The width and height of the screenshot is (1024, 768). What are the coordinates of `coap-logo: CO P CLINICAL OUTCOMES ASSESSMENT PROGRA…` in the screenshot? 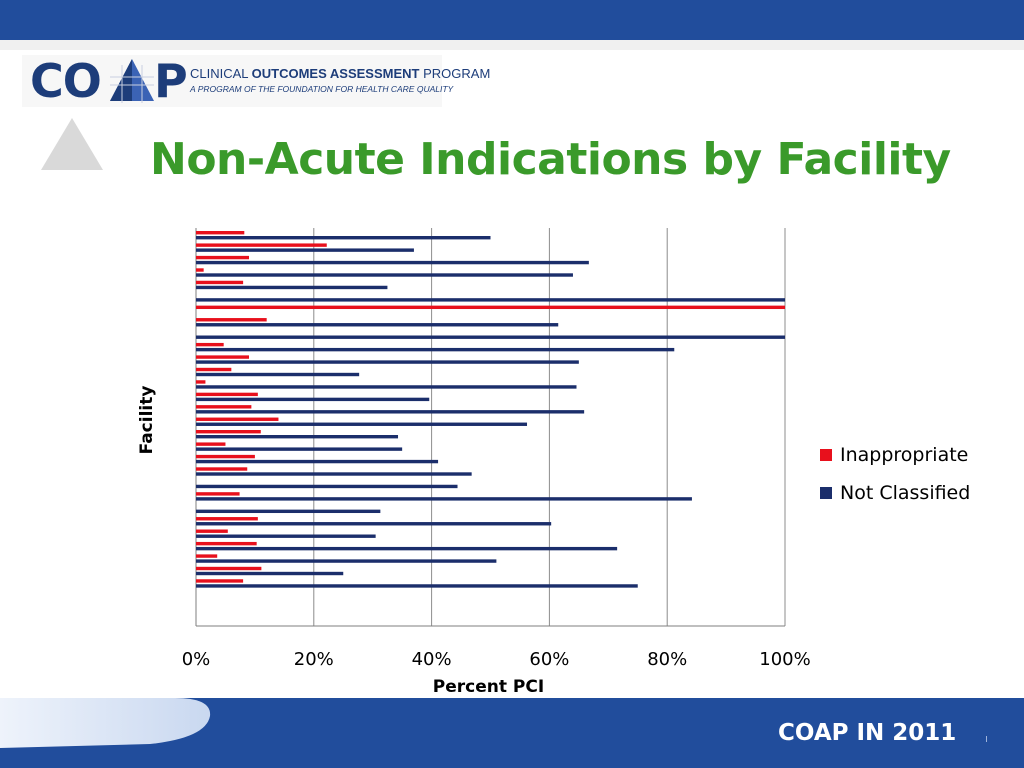 It's located at (256, 81).